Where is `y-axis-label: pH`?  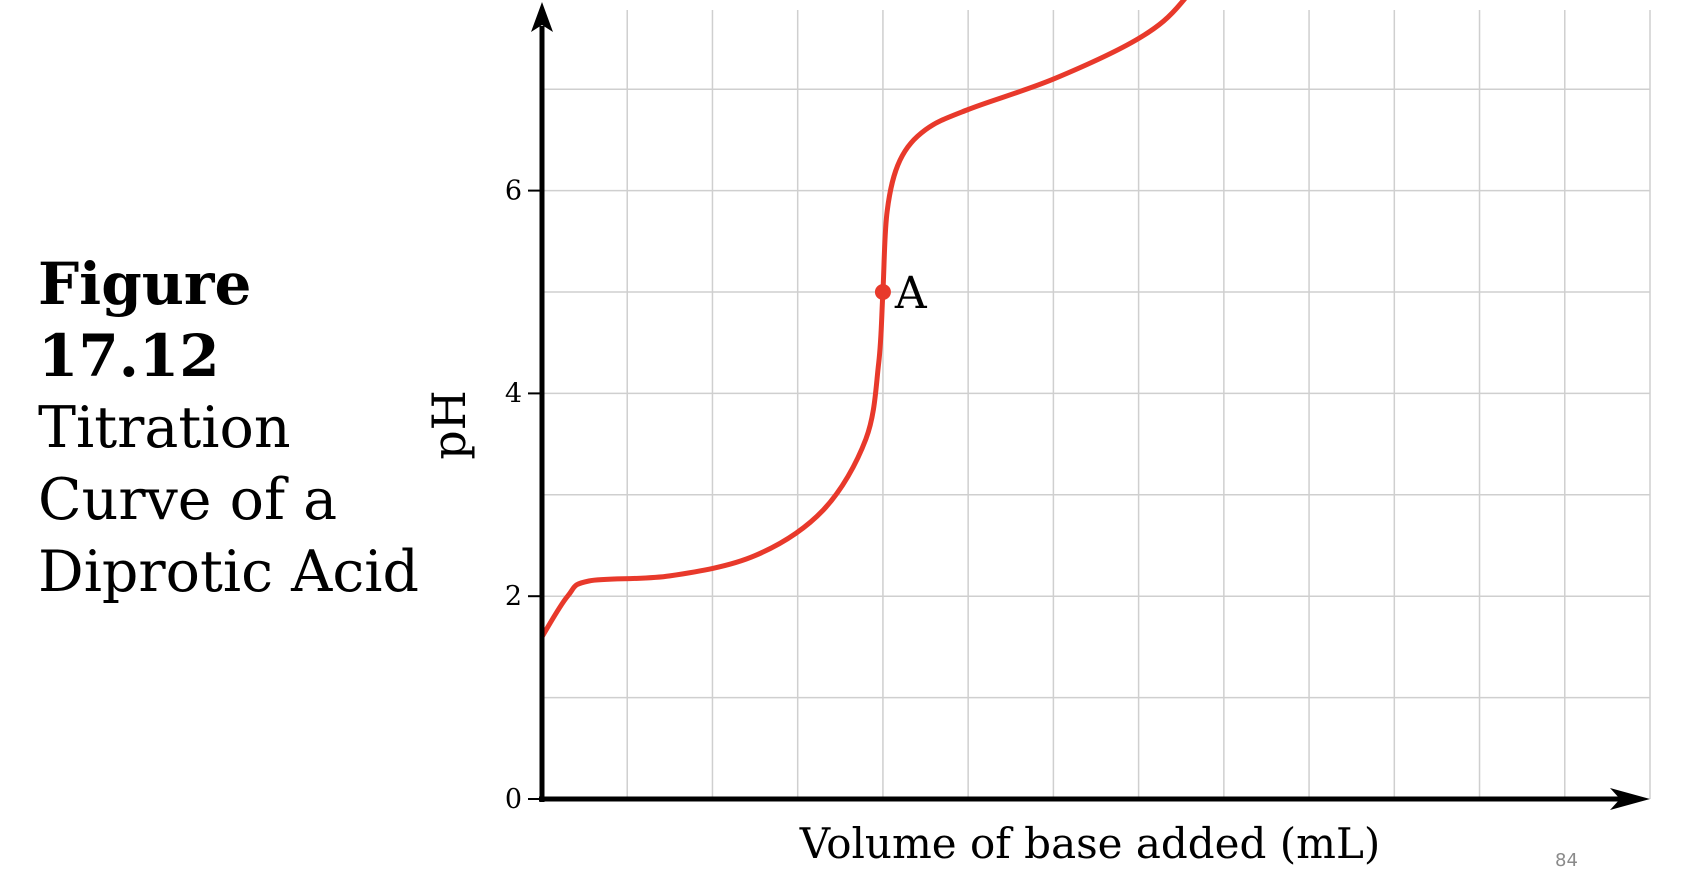
y-axis-label: pH is located at coordinates (449, 425).